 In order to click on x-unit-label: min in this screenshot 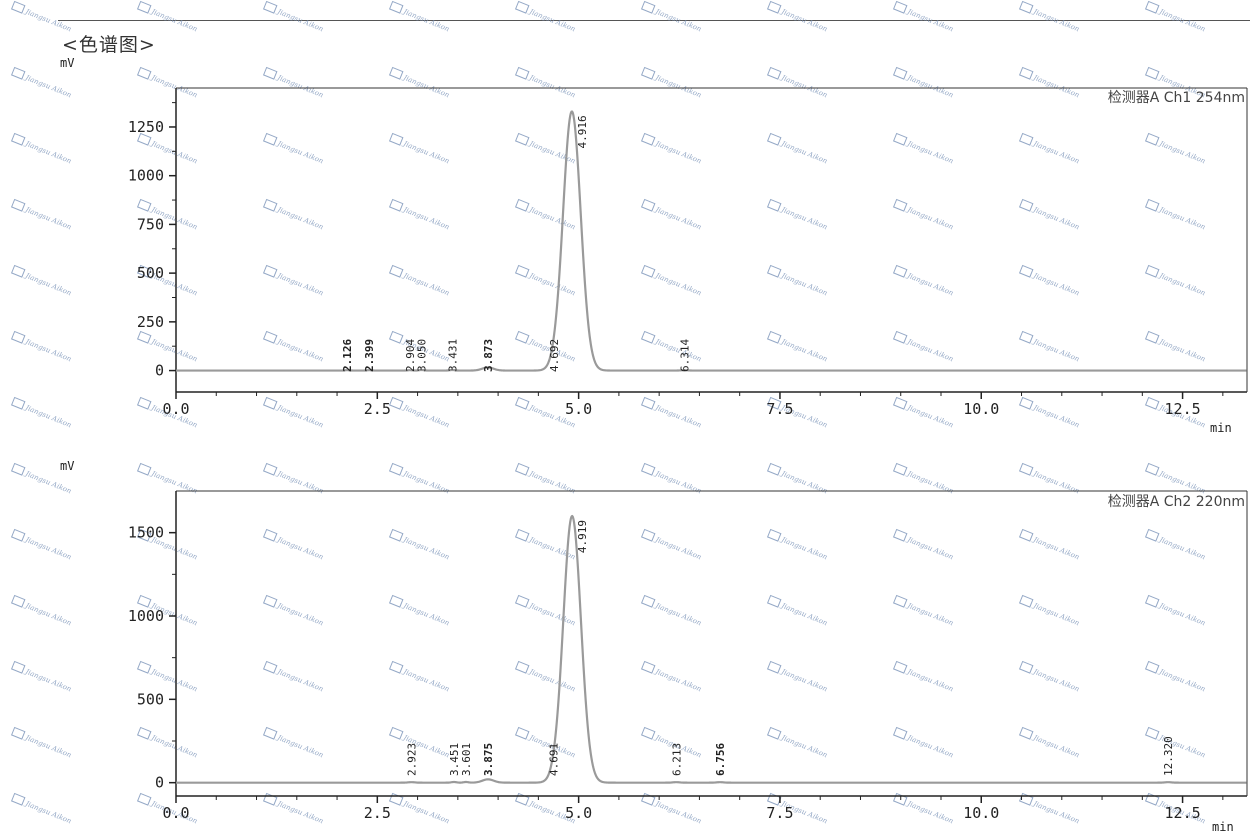, I will do `click(1221, 428)`.